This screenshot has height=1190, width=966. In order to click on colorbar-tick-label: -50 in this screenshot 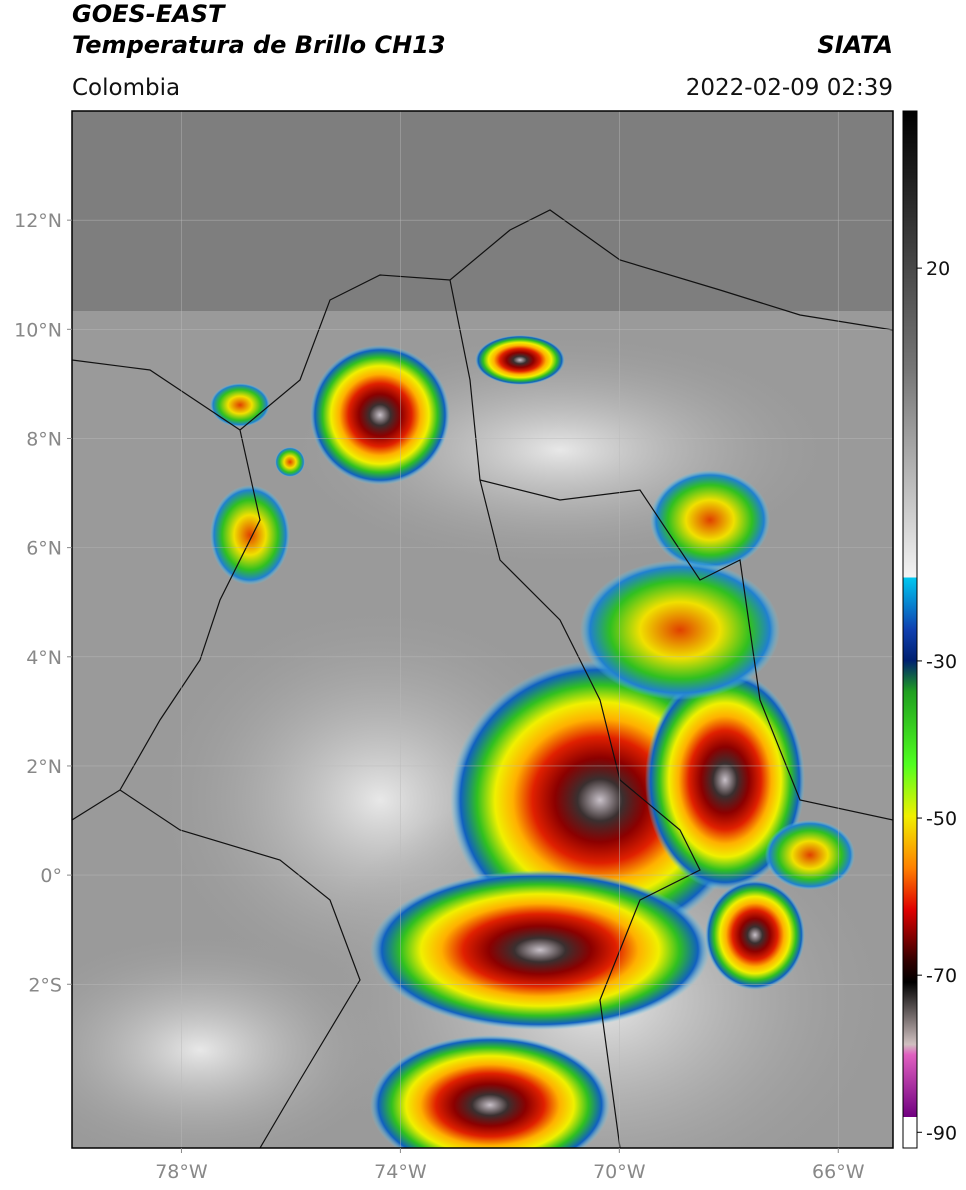, I will do `click(941, 819)`.